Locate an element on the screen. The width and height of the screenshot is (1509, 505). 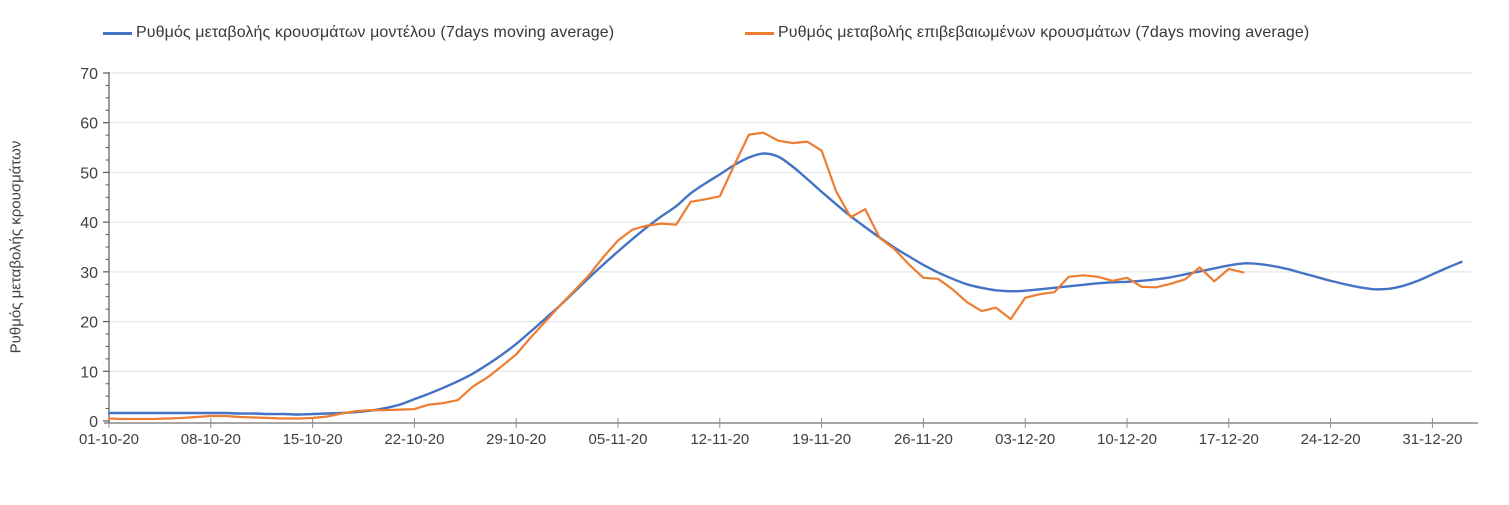
legend-line-icon-orange is located at coordinates (759, 33).